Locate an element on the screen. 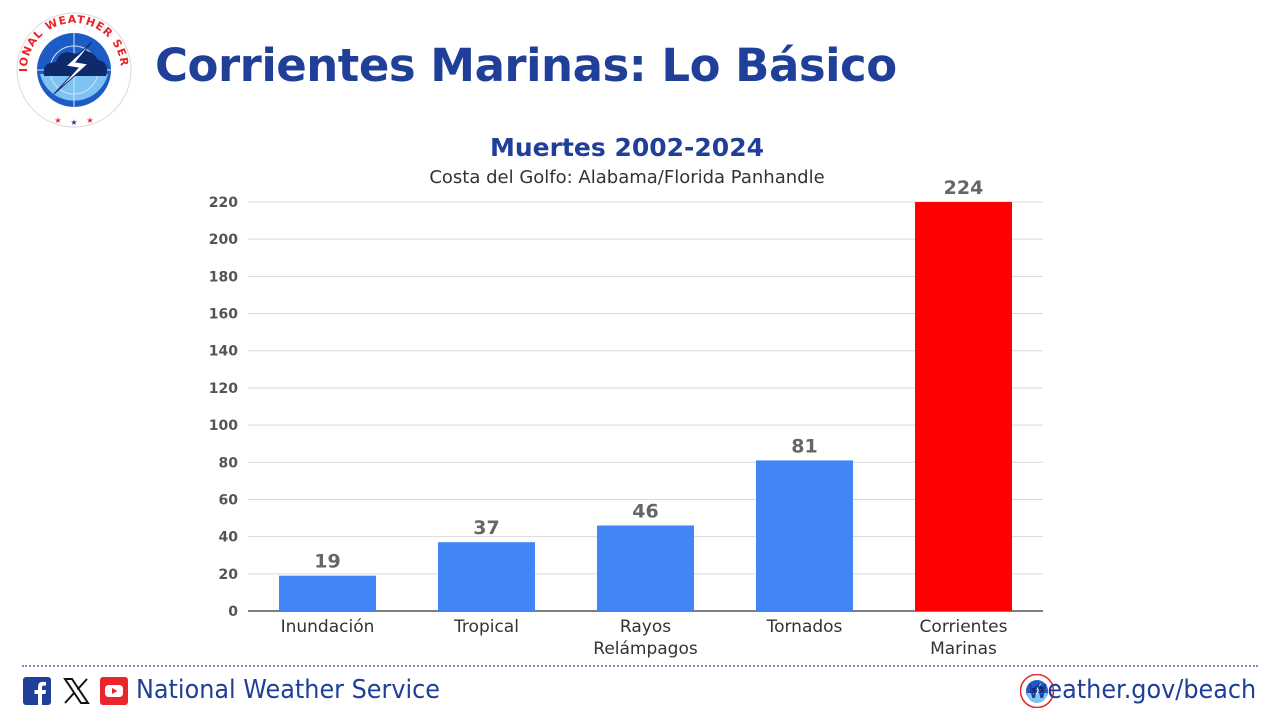 This screenshot has height=720, width=1280. bar-value-label: 19 is located at coordinates (327, 562).